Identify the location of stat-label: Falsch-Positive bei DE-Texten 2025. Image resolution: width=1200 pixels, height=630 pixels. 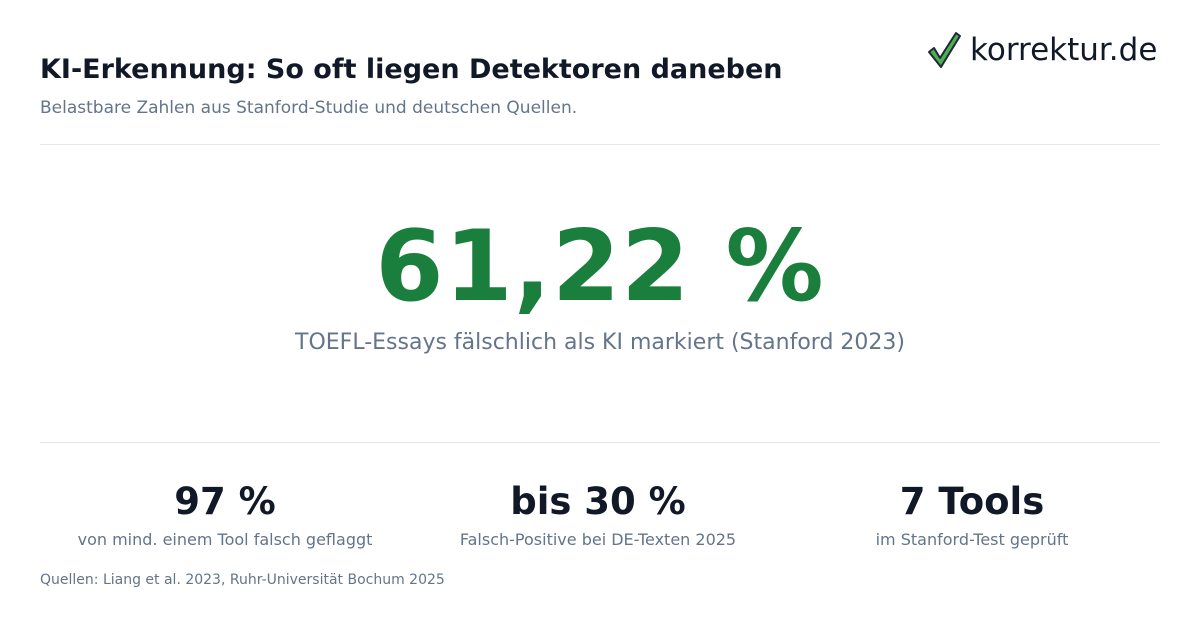
(598, 539).